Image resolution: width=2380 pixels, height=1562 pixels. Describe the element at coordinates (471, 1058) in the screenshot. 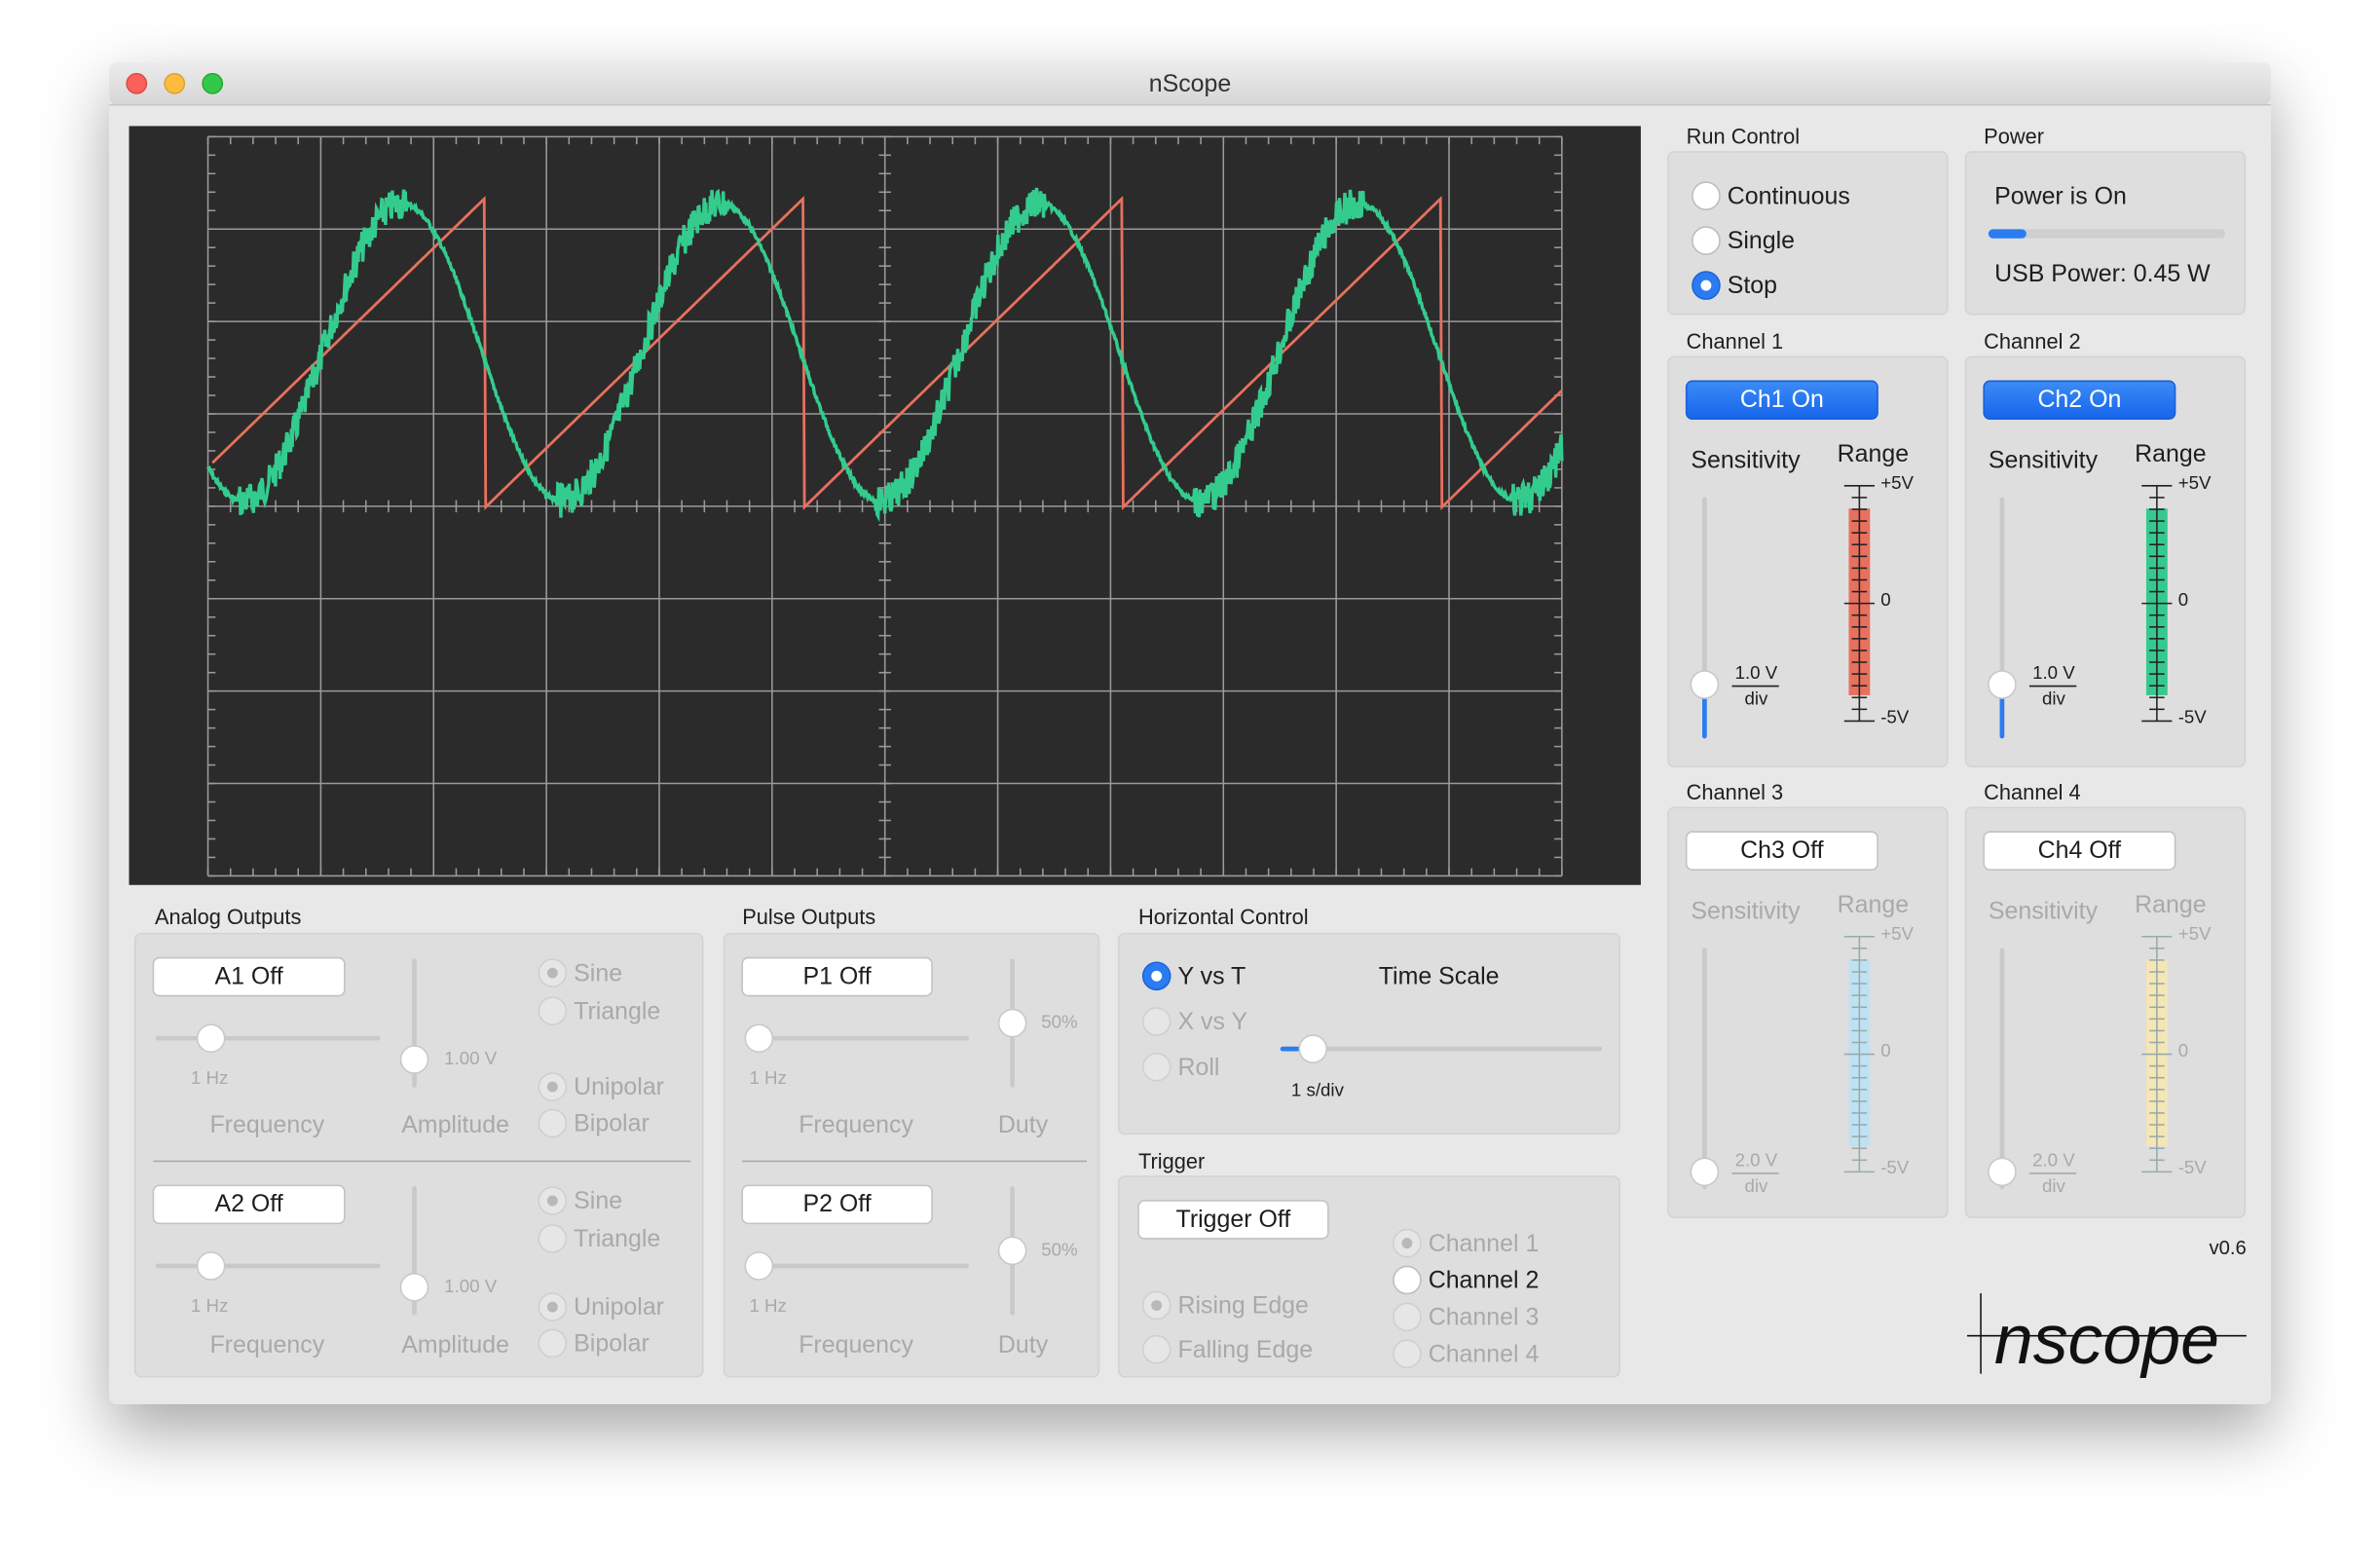

I see `label: 1.00 V` at that location.